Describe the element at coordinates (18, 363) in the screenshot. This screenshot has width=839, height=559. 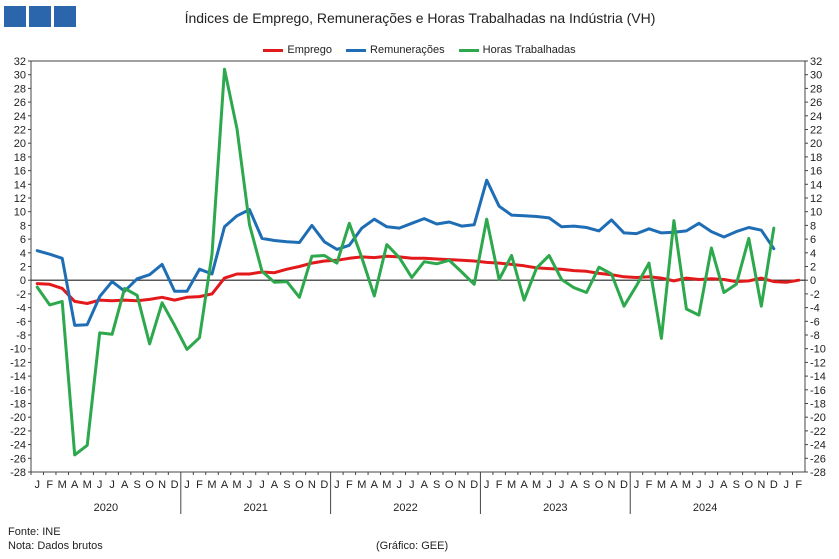
I see `y-tick-label-left: -12` at that location.